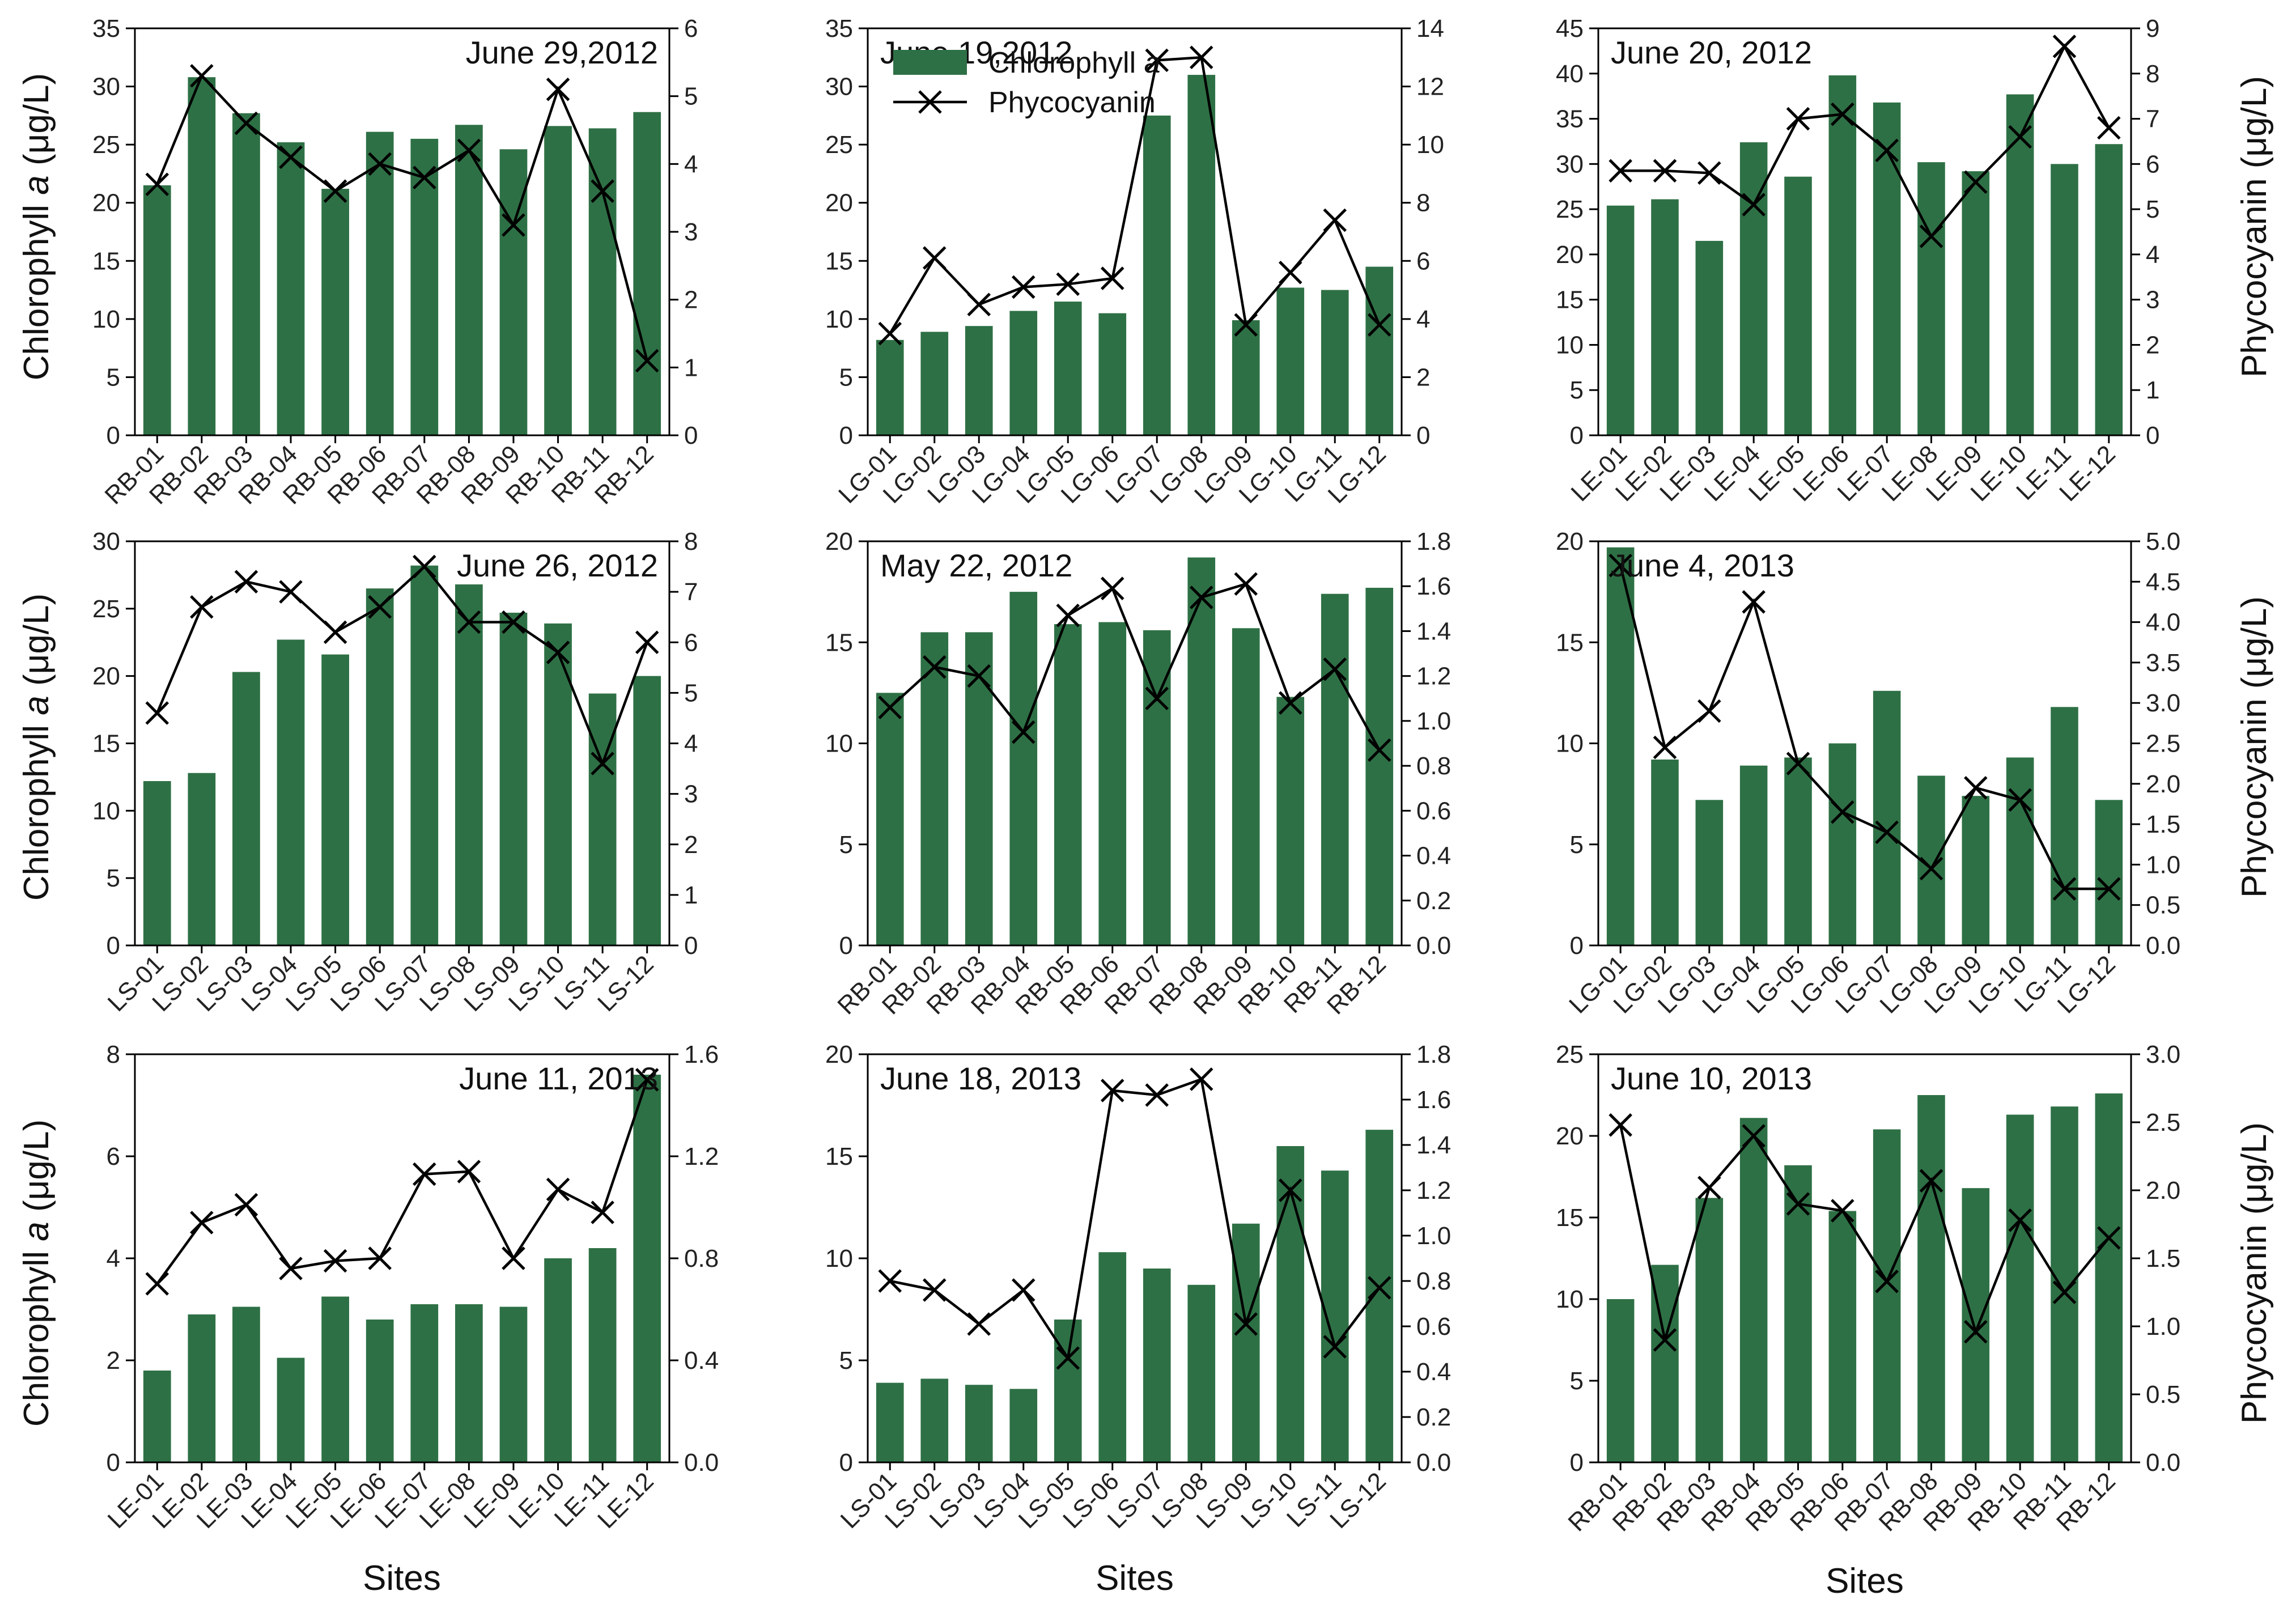  What do you see at coordinates (839, 29) in the screenshot?
I see `left-tick-label: 35` at bounding box center [839, 29].